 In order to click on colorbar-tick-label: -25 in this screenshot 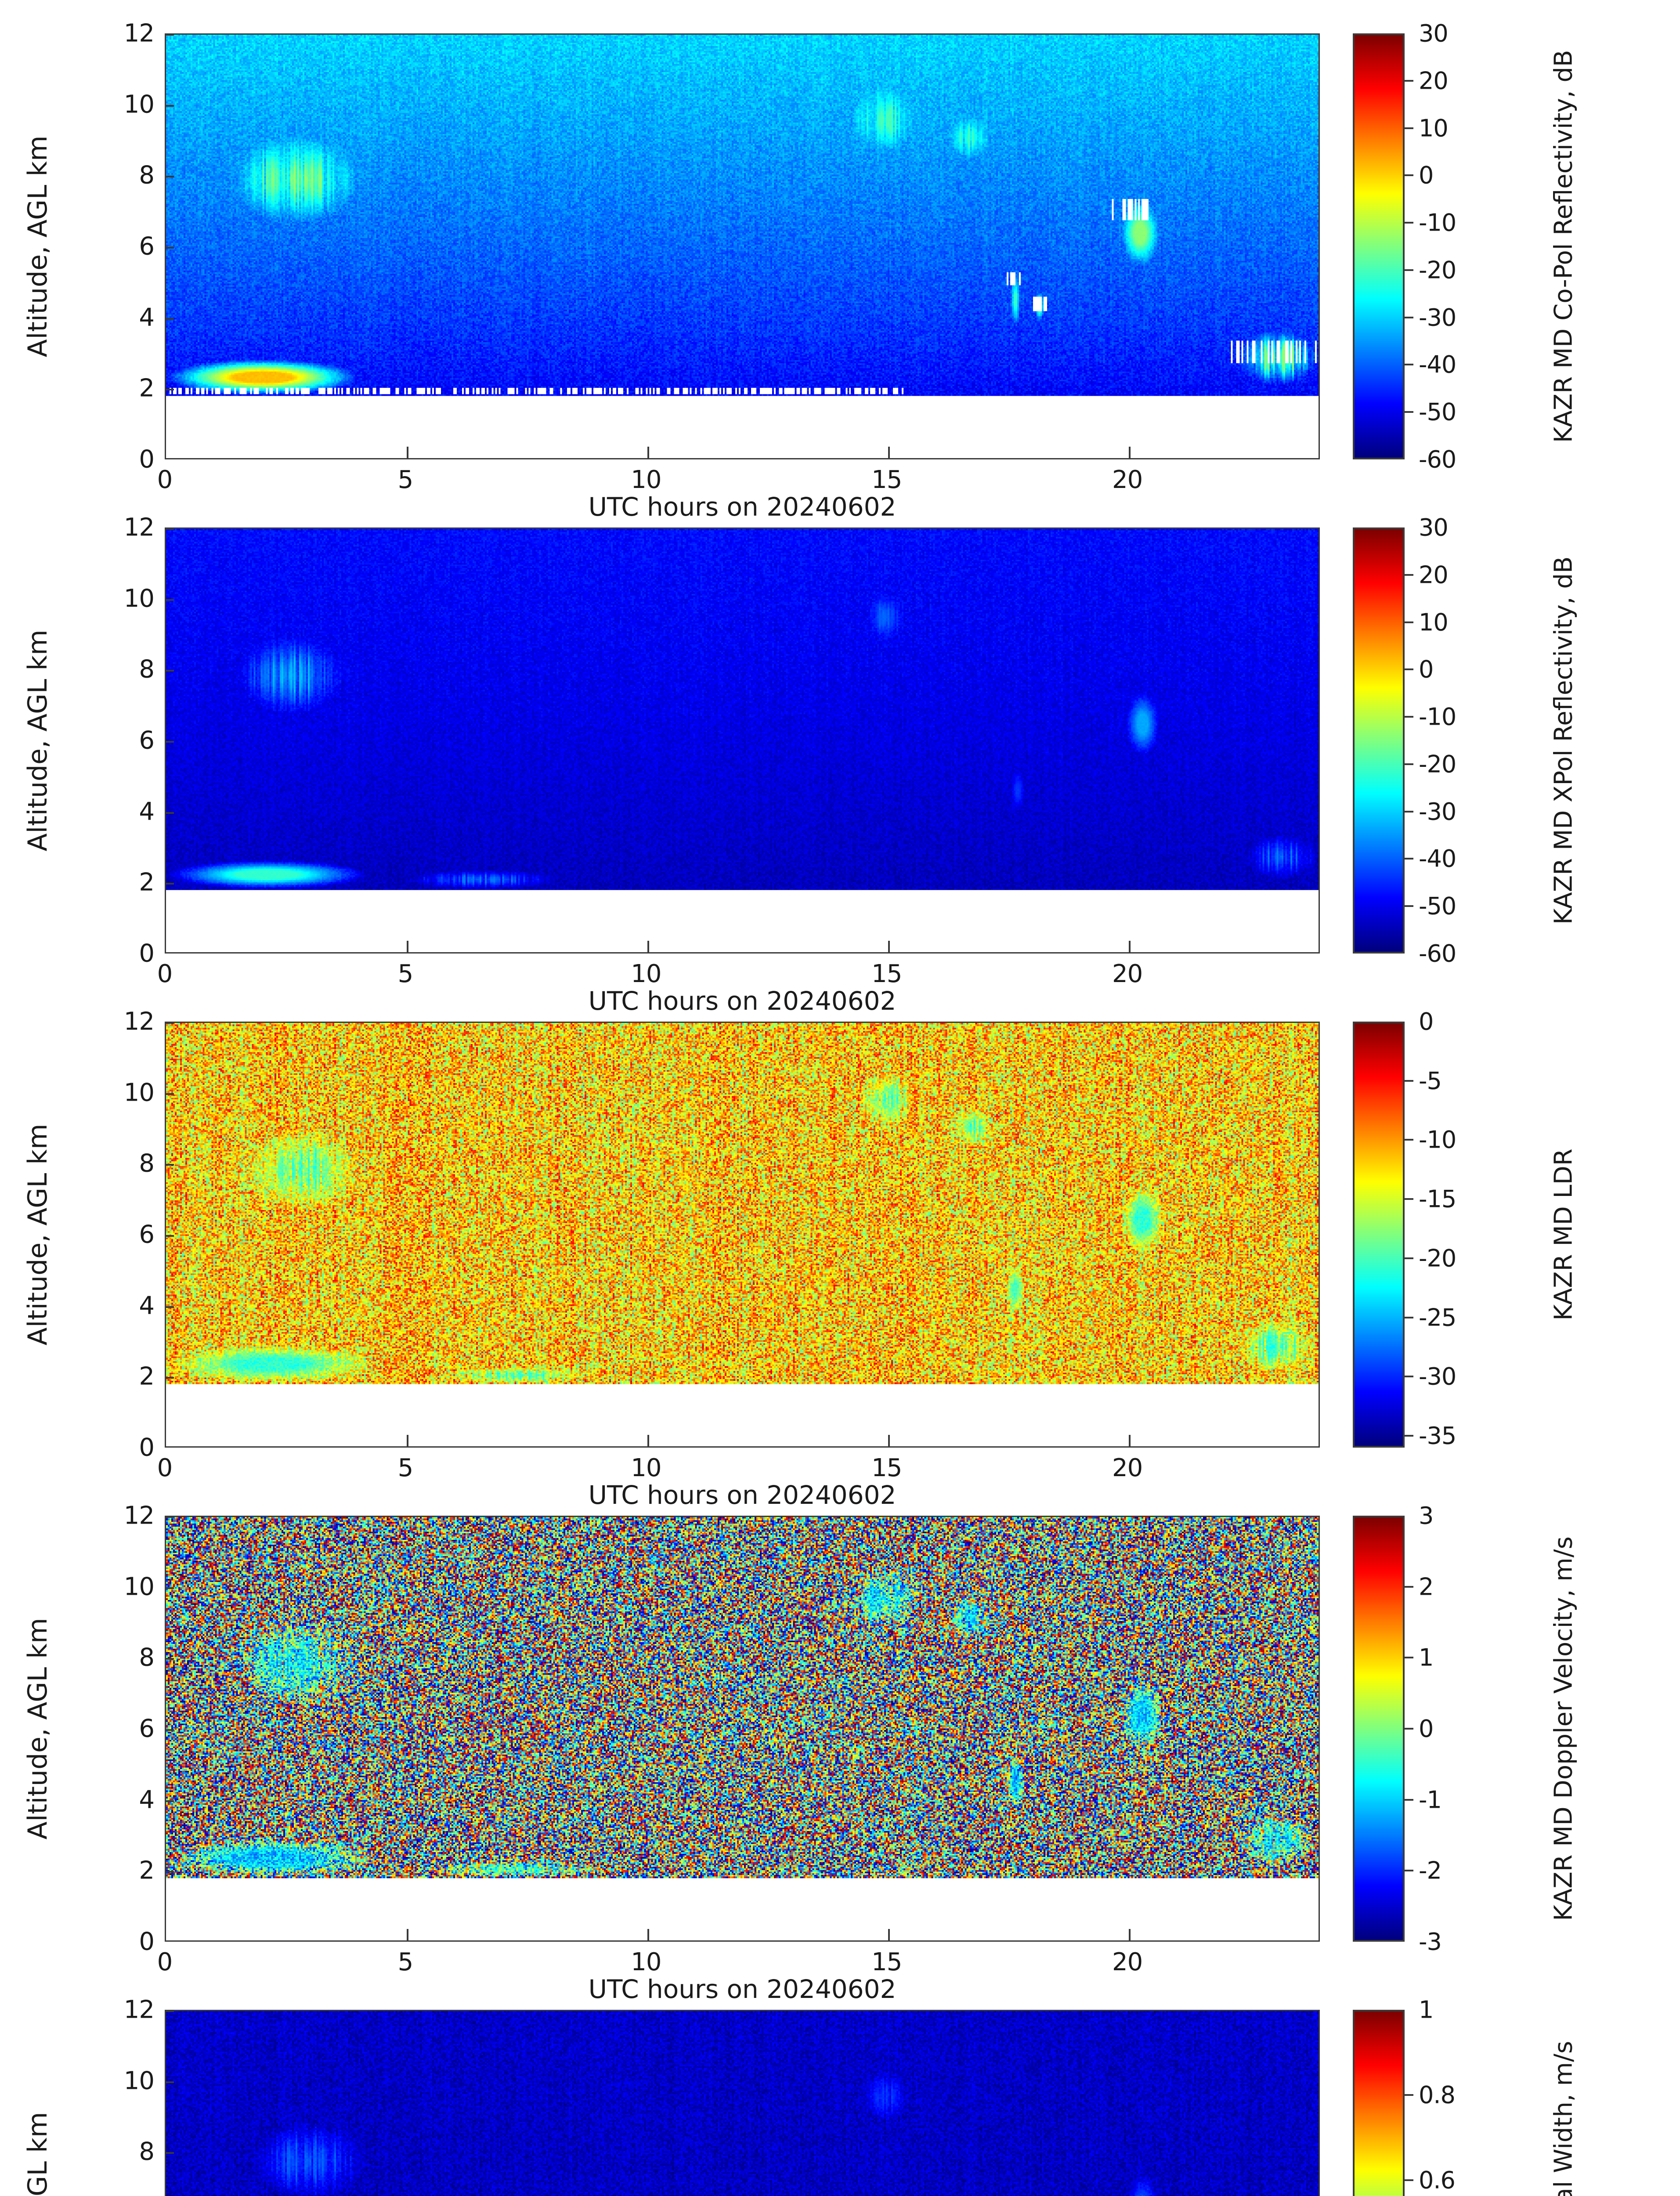, I will do `click(1438, 1318)`.